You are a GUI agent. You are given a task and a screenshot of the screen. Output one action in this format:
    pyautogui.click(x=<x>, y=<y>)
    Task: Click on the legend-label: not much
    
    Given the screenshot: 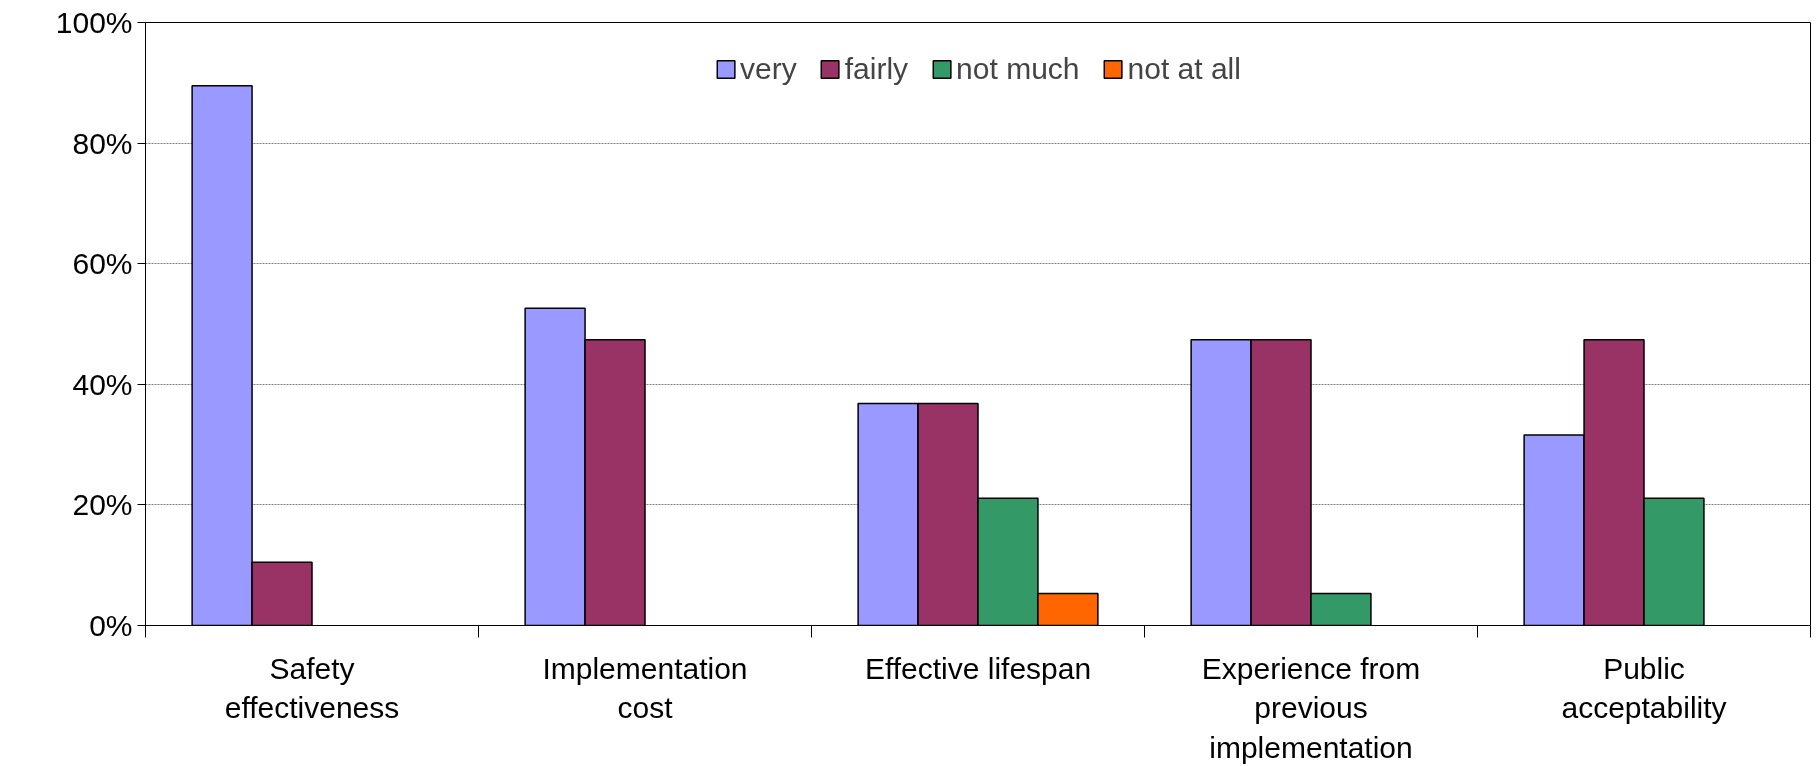 What is the action you would take?
    pyautogui.click(x=1018, y=69)
    